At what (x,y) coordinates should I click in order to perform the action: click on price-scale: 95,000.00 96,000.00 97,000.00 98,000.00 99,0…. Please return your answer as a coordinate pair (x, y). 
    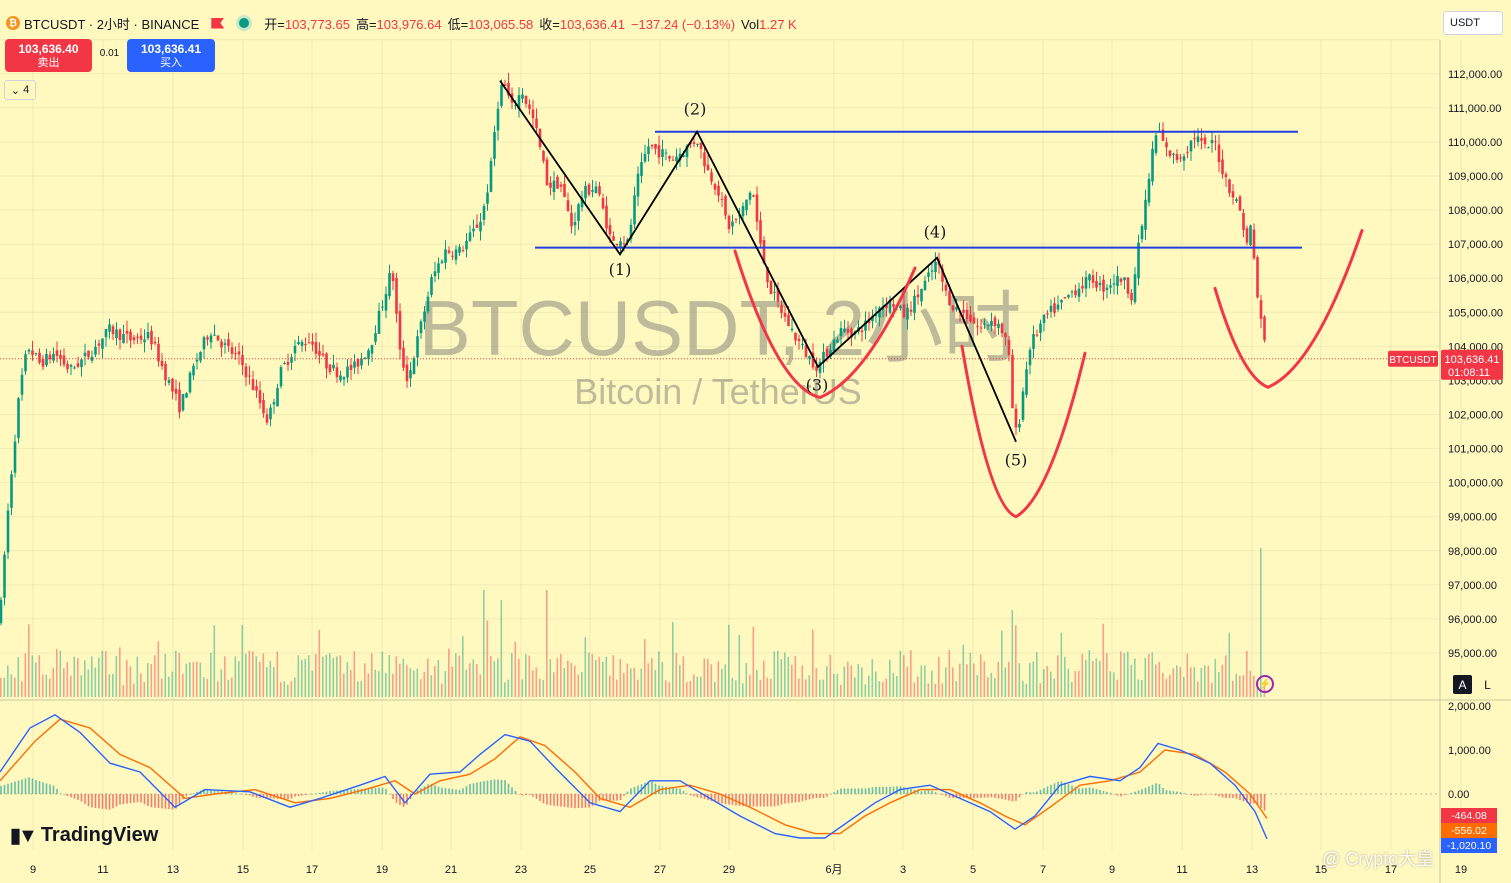
    Looking at the image, I should click on (1445, 364).